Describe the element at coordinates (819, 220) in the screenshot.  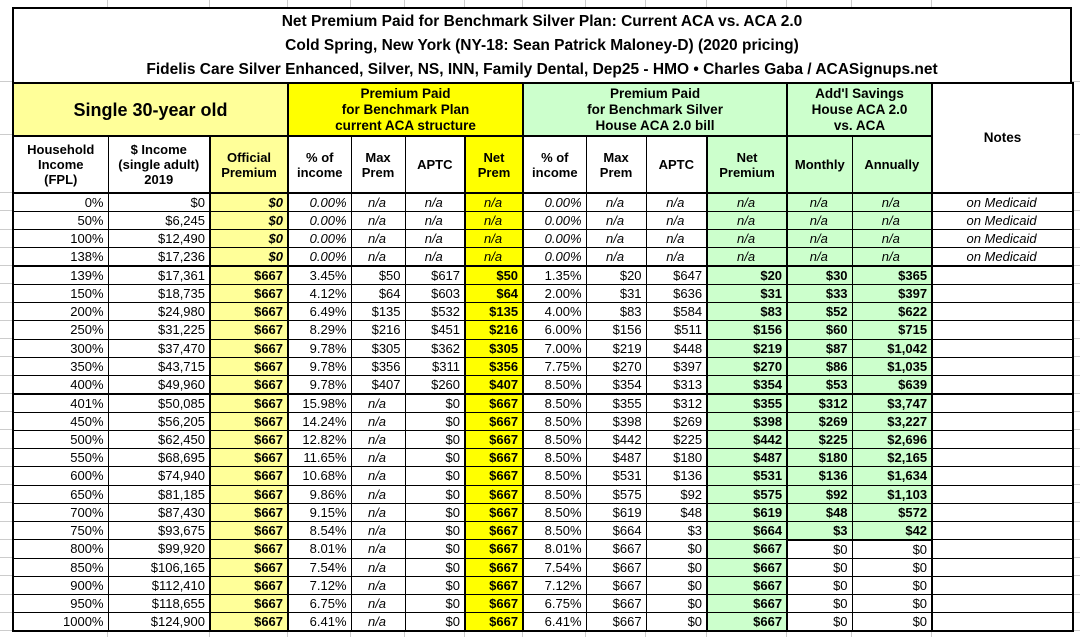
I see `cell-savings-monthly: n/a` at that location.